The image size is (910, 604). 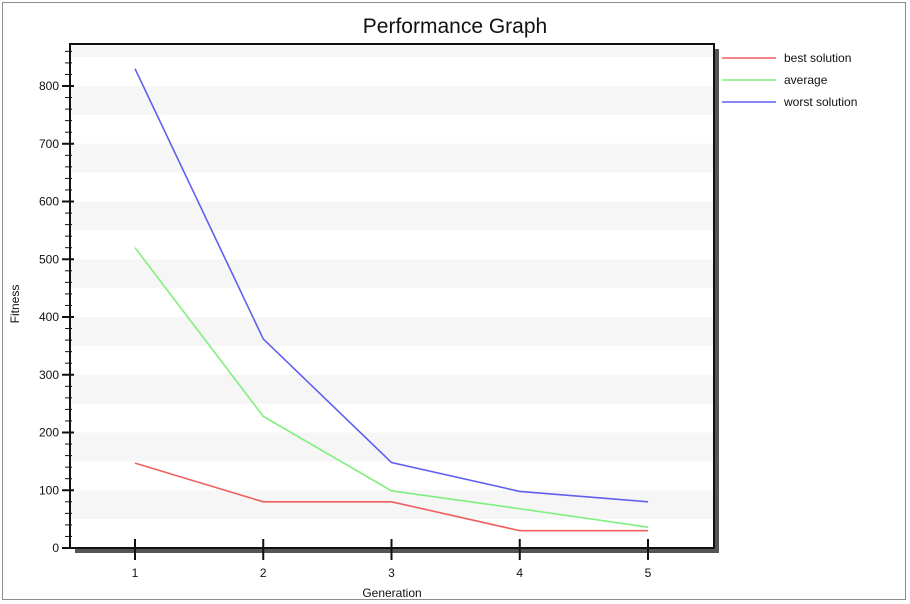 What do you see at coordinates (55, 548) in the screenshot?
I see `y-tick-label: 0` at bounding box center [55, 548].